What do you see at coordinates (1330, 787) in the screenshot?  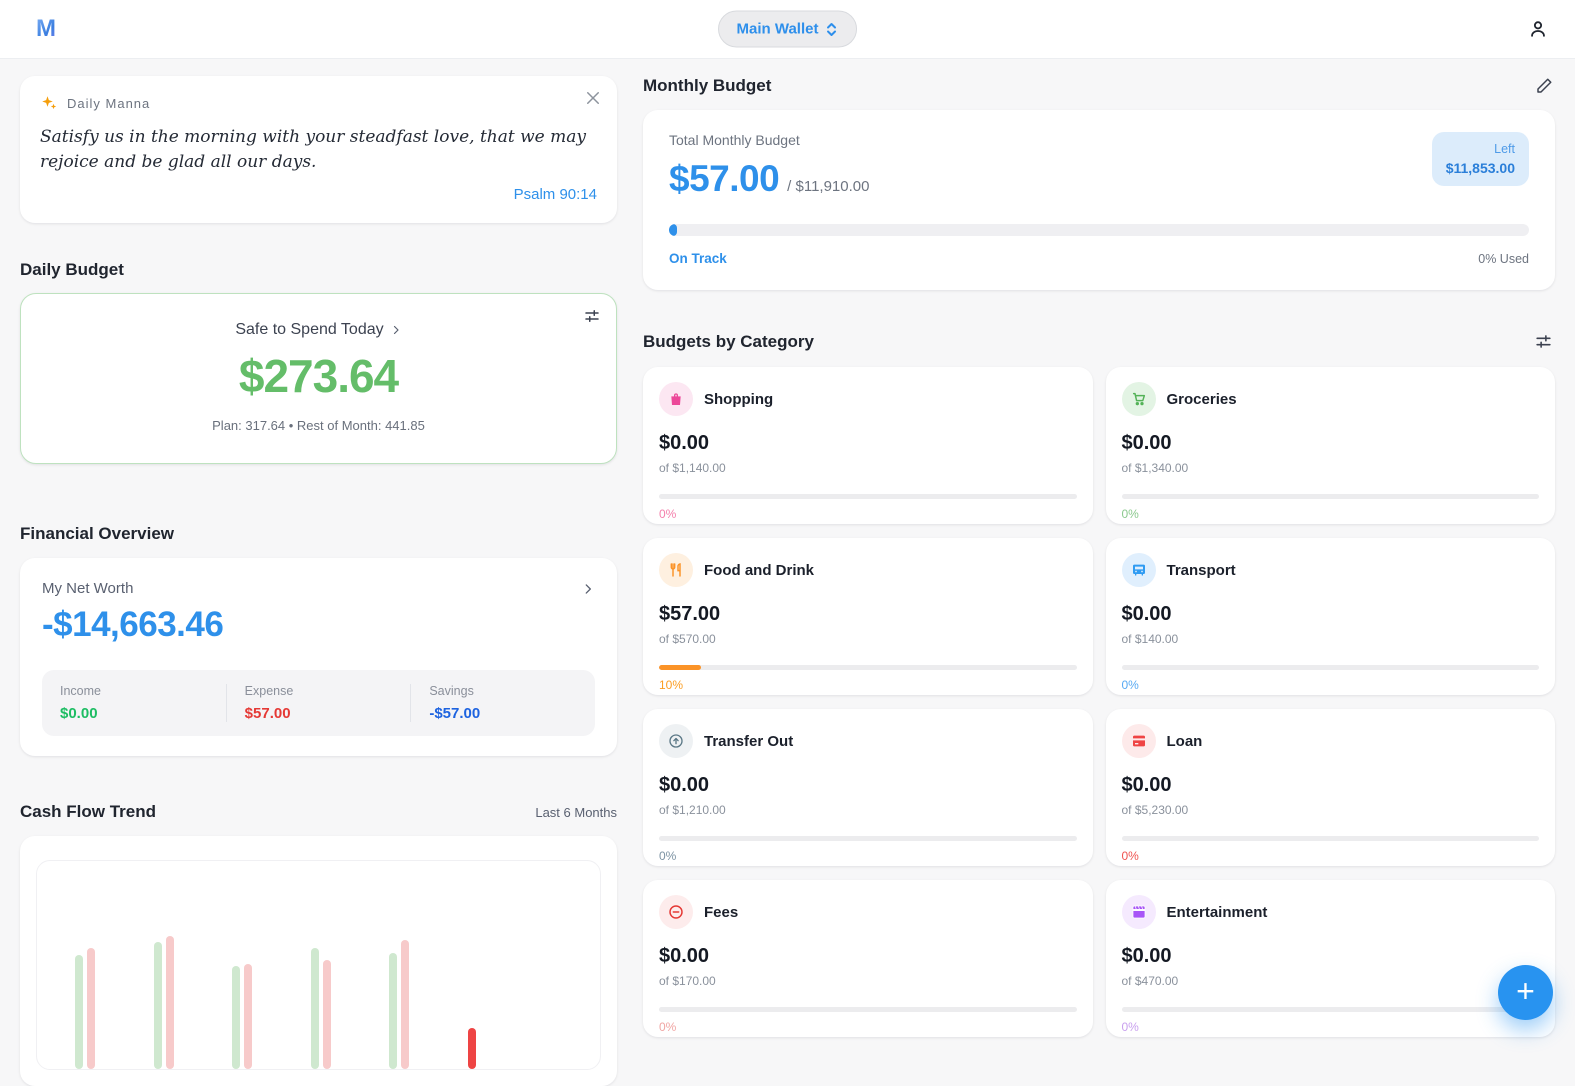 I see `category-card-loan: Loan $0.00 of $5,230.00 0%` at bounding box center [1330, 787].